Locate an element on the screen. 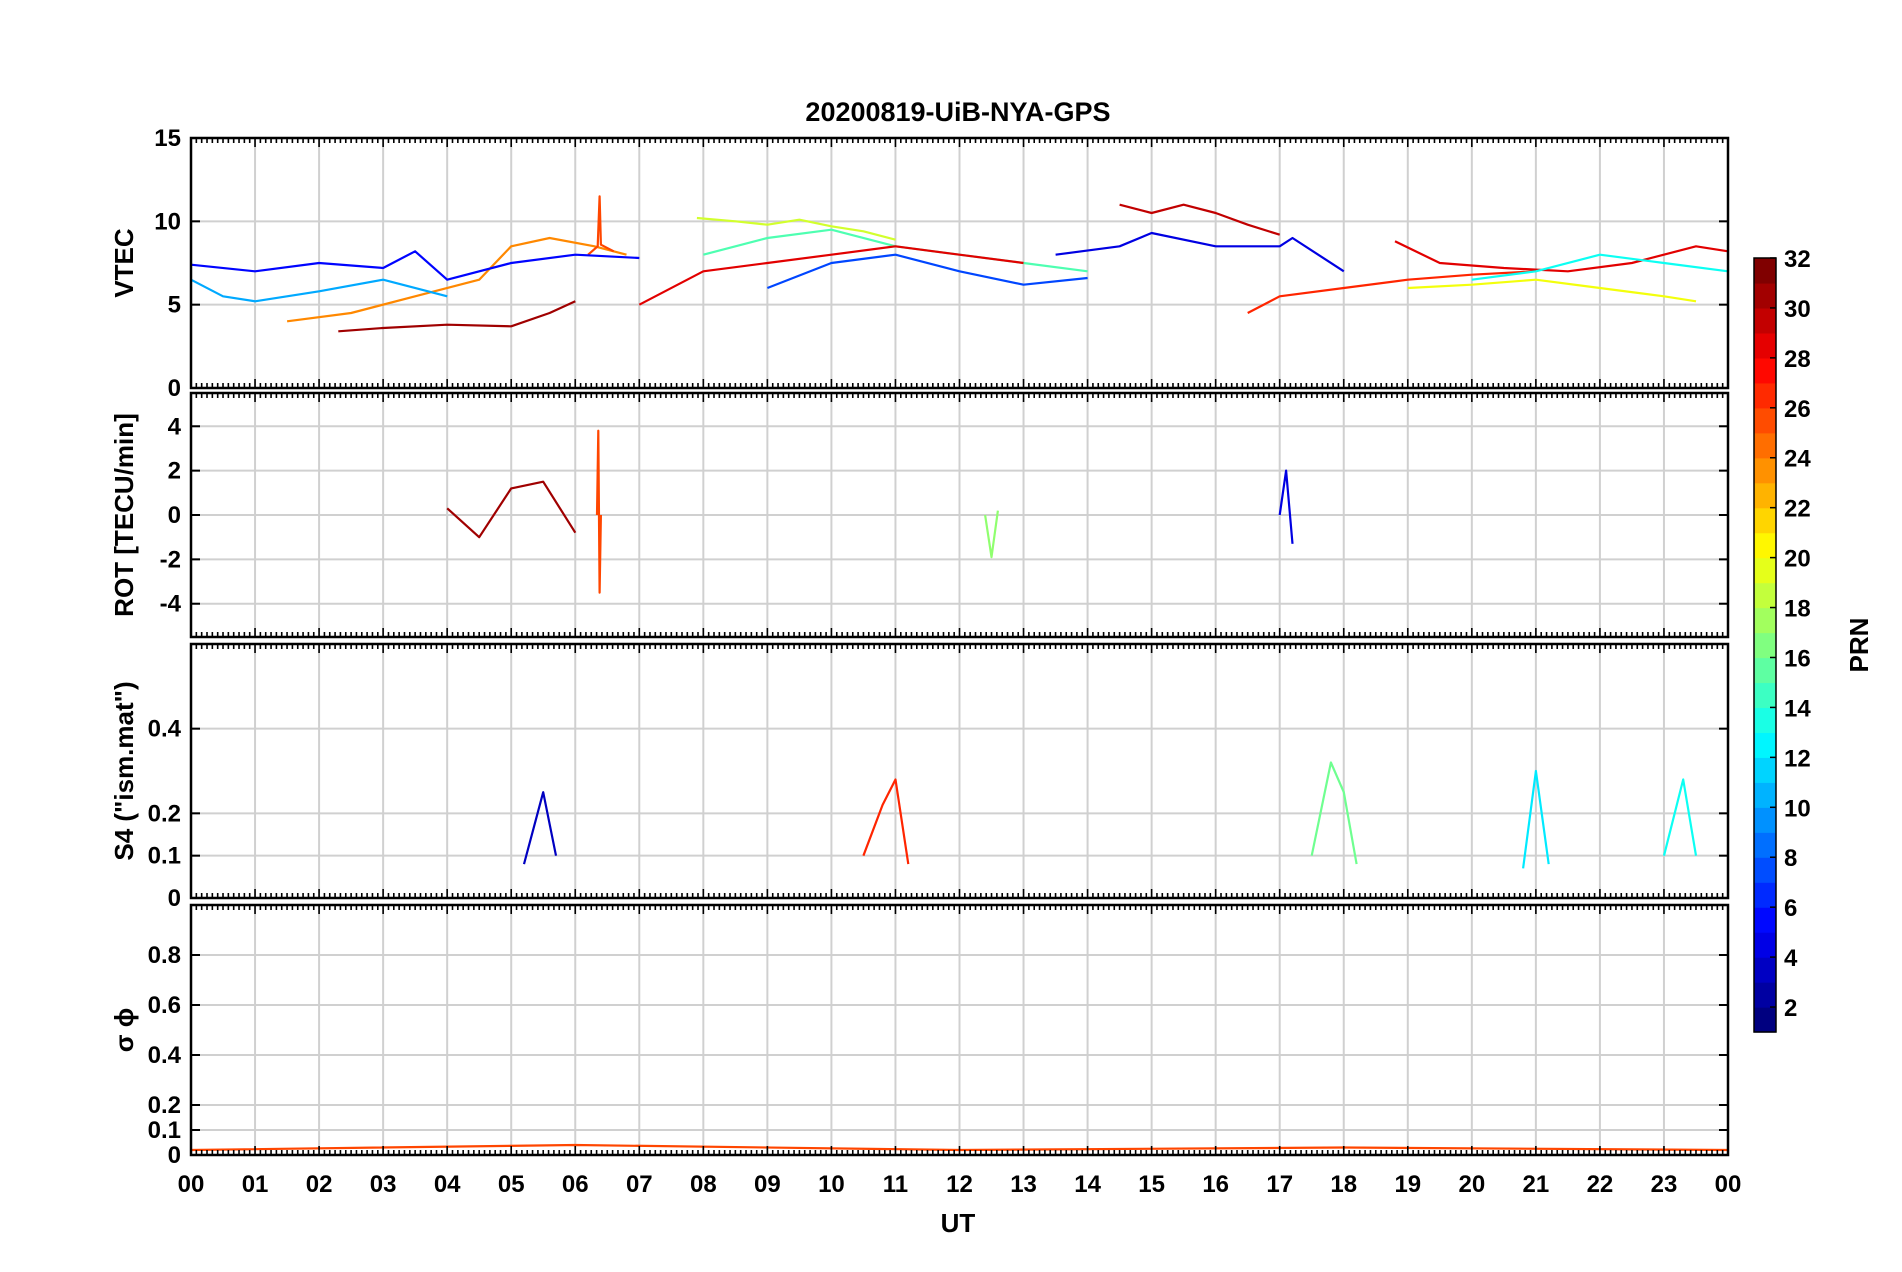 This screenshot has height=1272, width=1902. colorbar-tick-label: 26 is located at coordinates (1797, 409).